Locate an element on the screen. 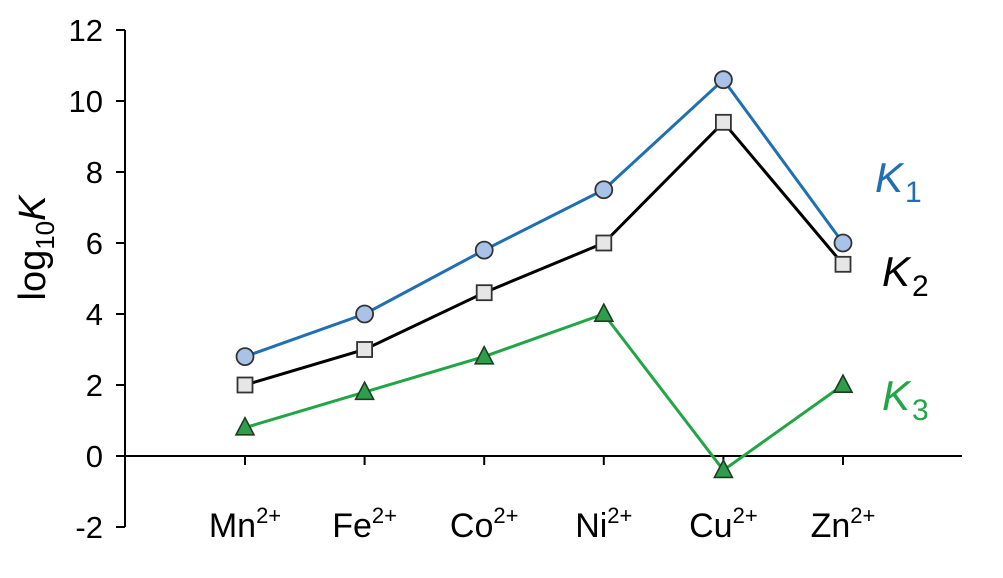  y-tick-label: 8 is located at coordinates (94, 172).